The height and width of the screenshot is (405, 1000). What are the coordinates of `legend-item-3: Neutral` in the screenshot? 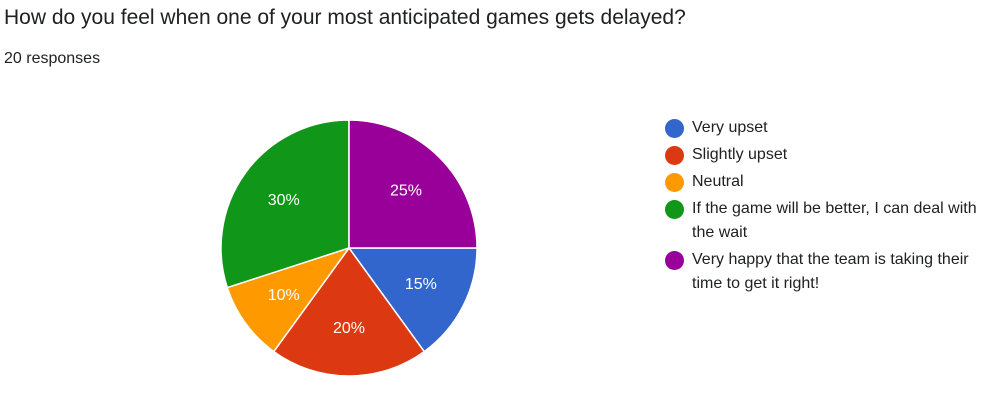 It's located at (832, 182).